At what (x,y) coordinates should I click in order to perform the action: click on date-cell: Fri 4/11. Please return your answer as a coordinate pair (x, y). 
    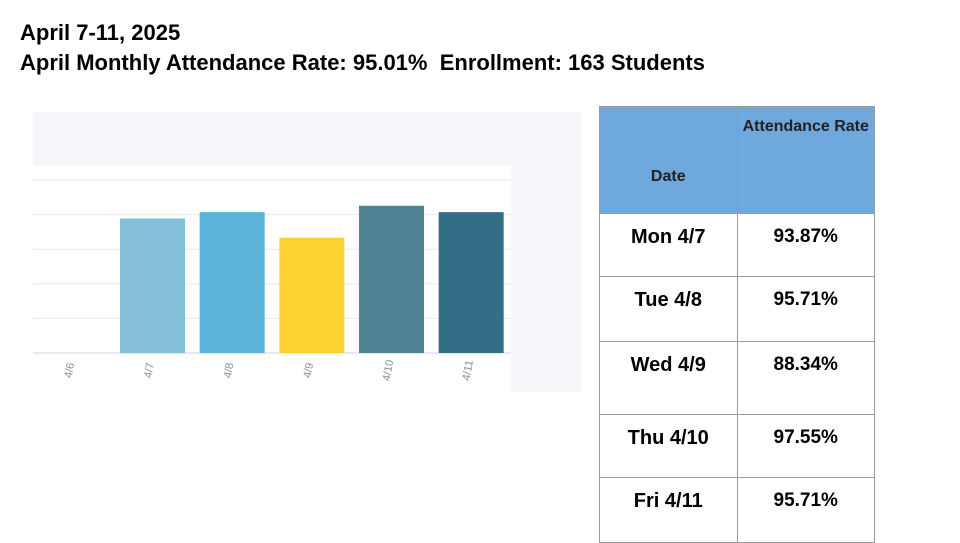
    Looking at the image, I should click on (668, 510).